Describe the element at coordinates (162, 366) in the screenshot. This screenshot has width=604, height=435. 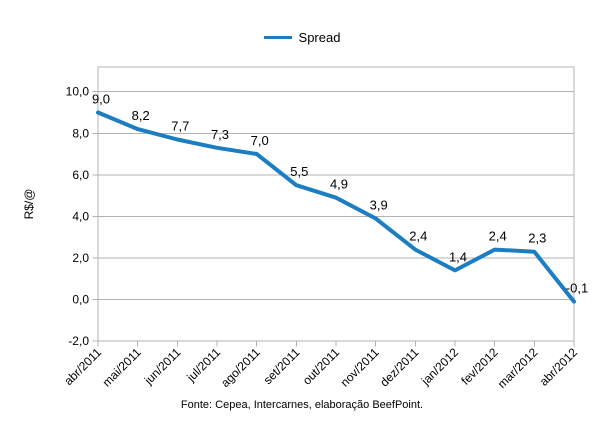
I see `x-tick-label: jun/2011` at that location.